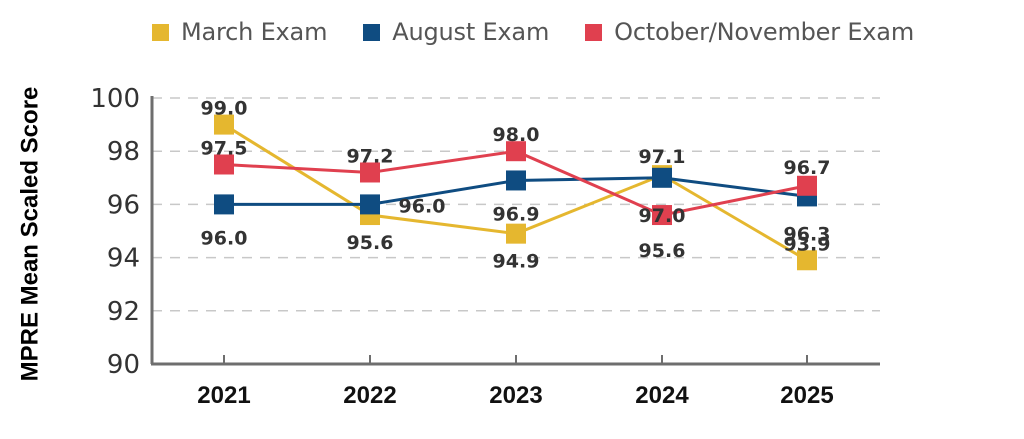 The image size is (1024, 439). I want to click on legend-item: October/November Exam, so click(749, 32).